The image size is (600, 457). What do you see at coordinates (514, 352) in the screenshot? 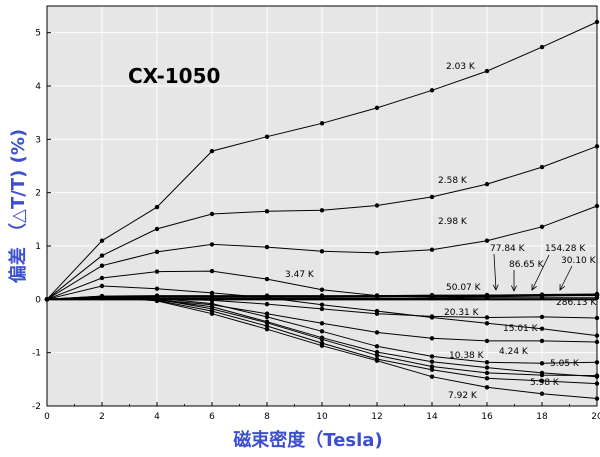
I see `series-label: 4.24 K` at bounding box center [514, 352].